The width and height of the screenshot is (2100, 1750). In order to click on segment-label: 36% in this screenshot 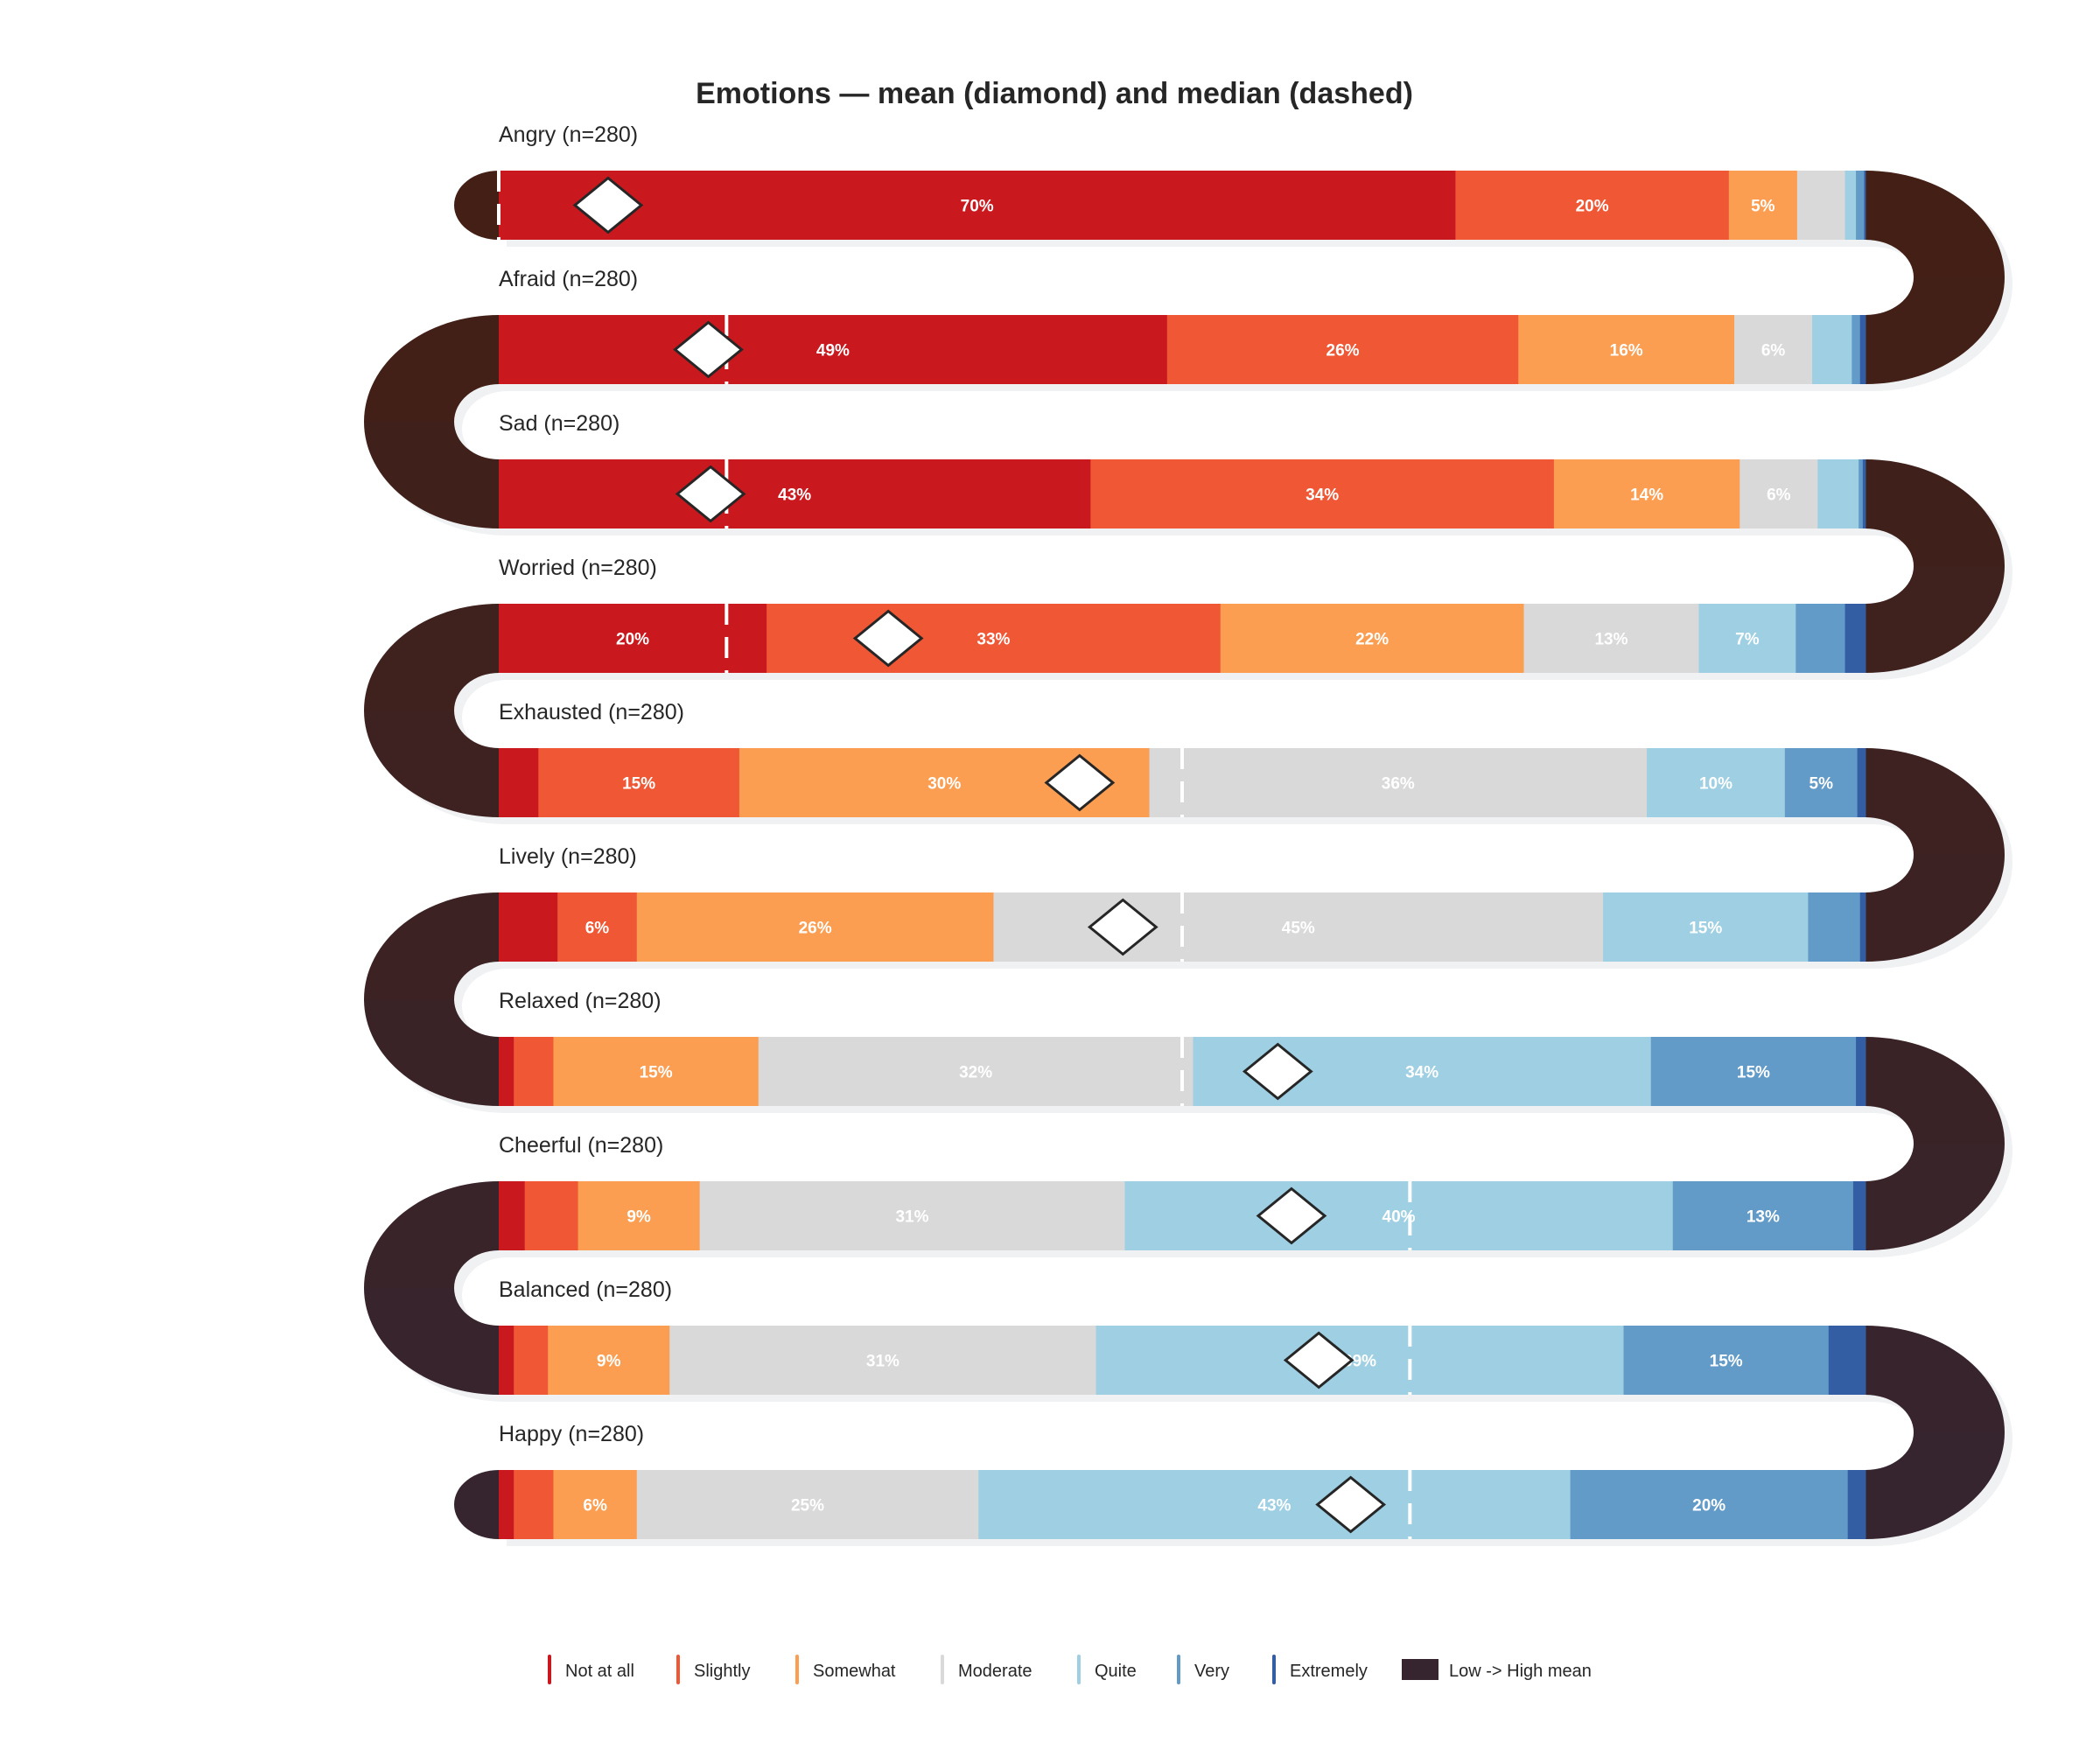, I will do `click(1398, 784)`.